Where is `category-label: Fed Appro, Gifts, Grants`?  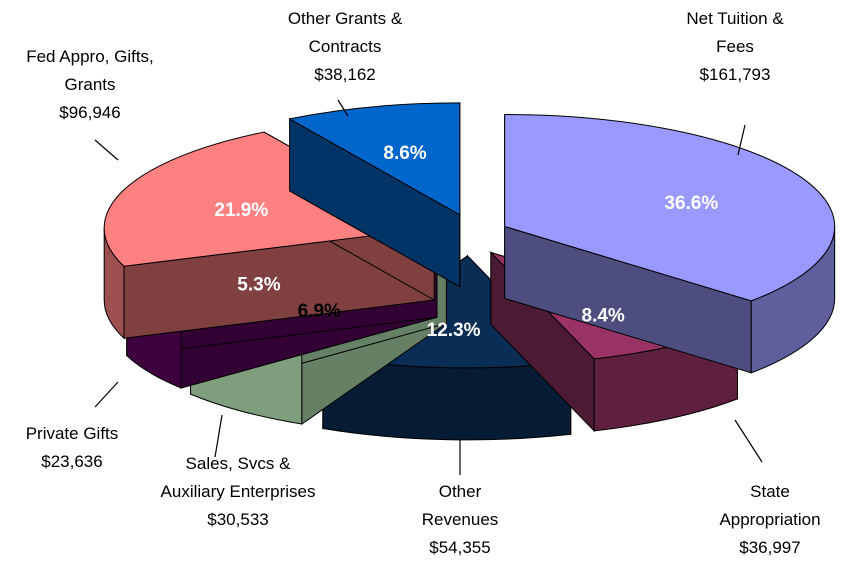 category-label: Fed Appro, Gifts, Grants is located at coordinates (90, 70).